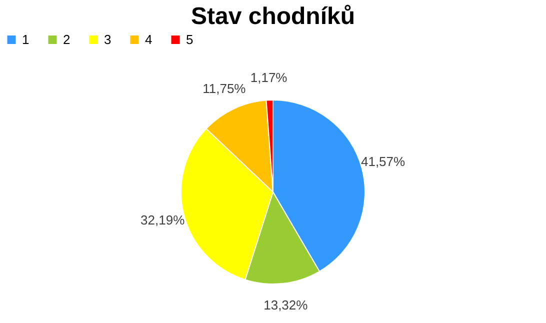  Describe the element at coordinates (286, 304) in the screenshot. I see `data-label: 13,32%` at that location.